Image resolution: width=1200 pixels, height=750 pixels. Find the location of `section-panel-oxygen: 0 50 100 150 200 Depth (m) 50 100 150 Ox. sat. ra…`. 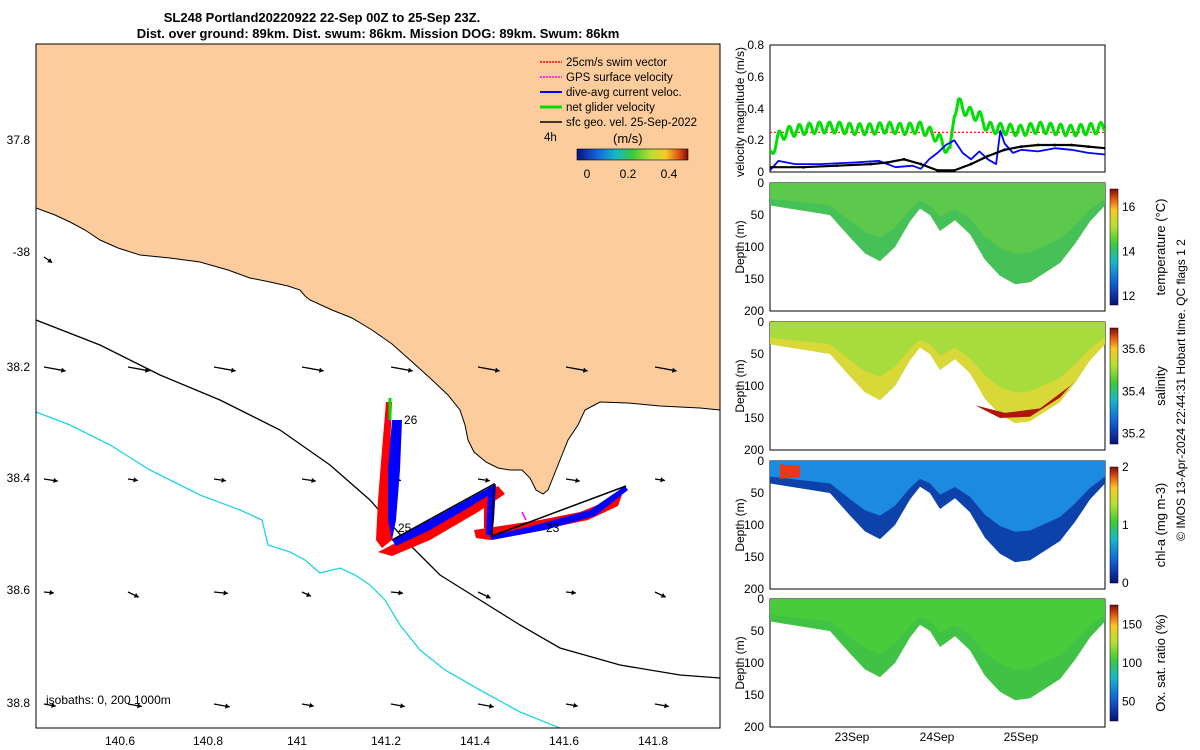

section-panel-oxygen: 0 50 100 150 200 Depth (m) 50 100 150 Ox. sat. ra… is located at coordinates (950, 668).